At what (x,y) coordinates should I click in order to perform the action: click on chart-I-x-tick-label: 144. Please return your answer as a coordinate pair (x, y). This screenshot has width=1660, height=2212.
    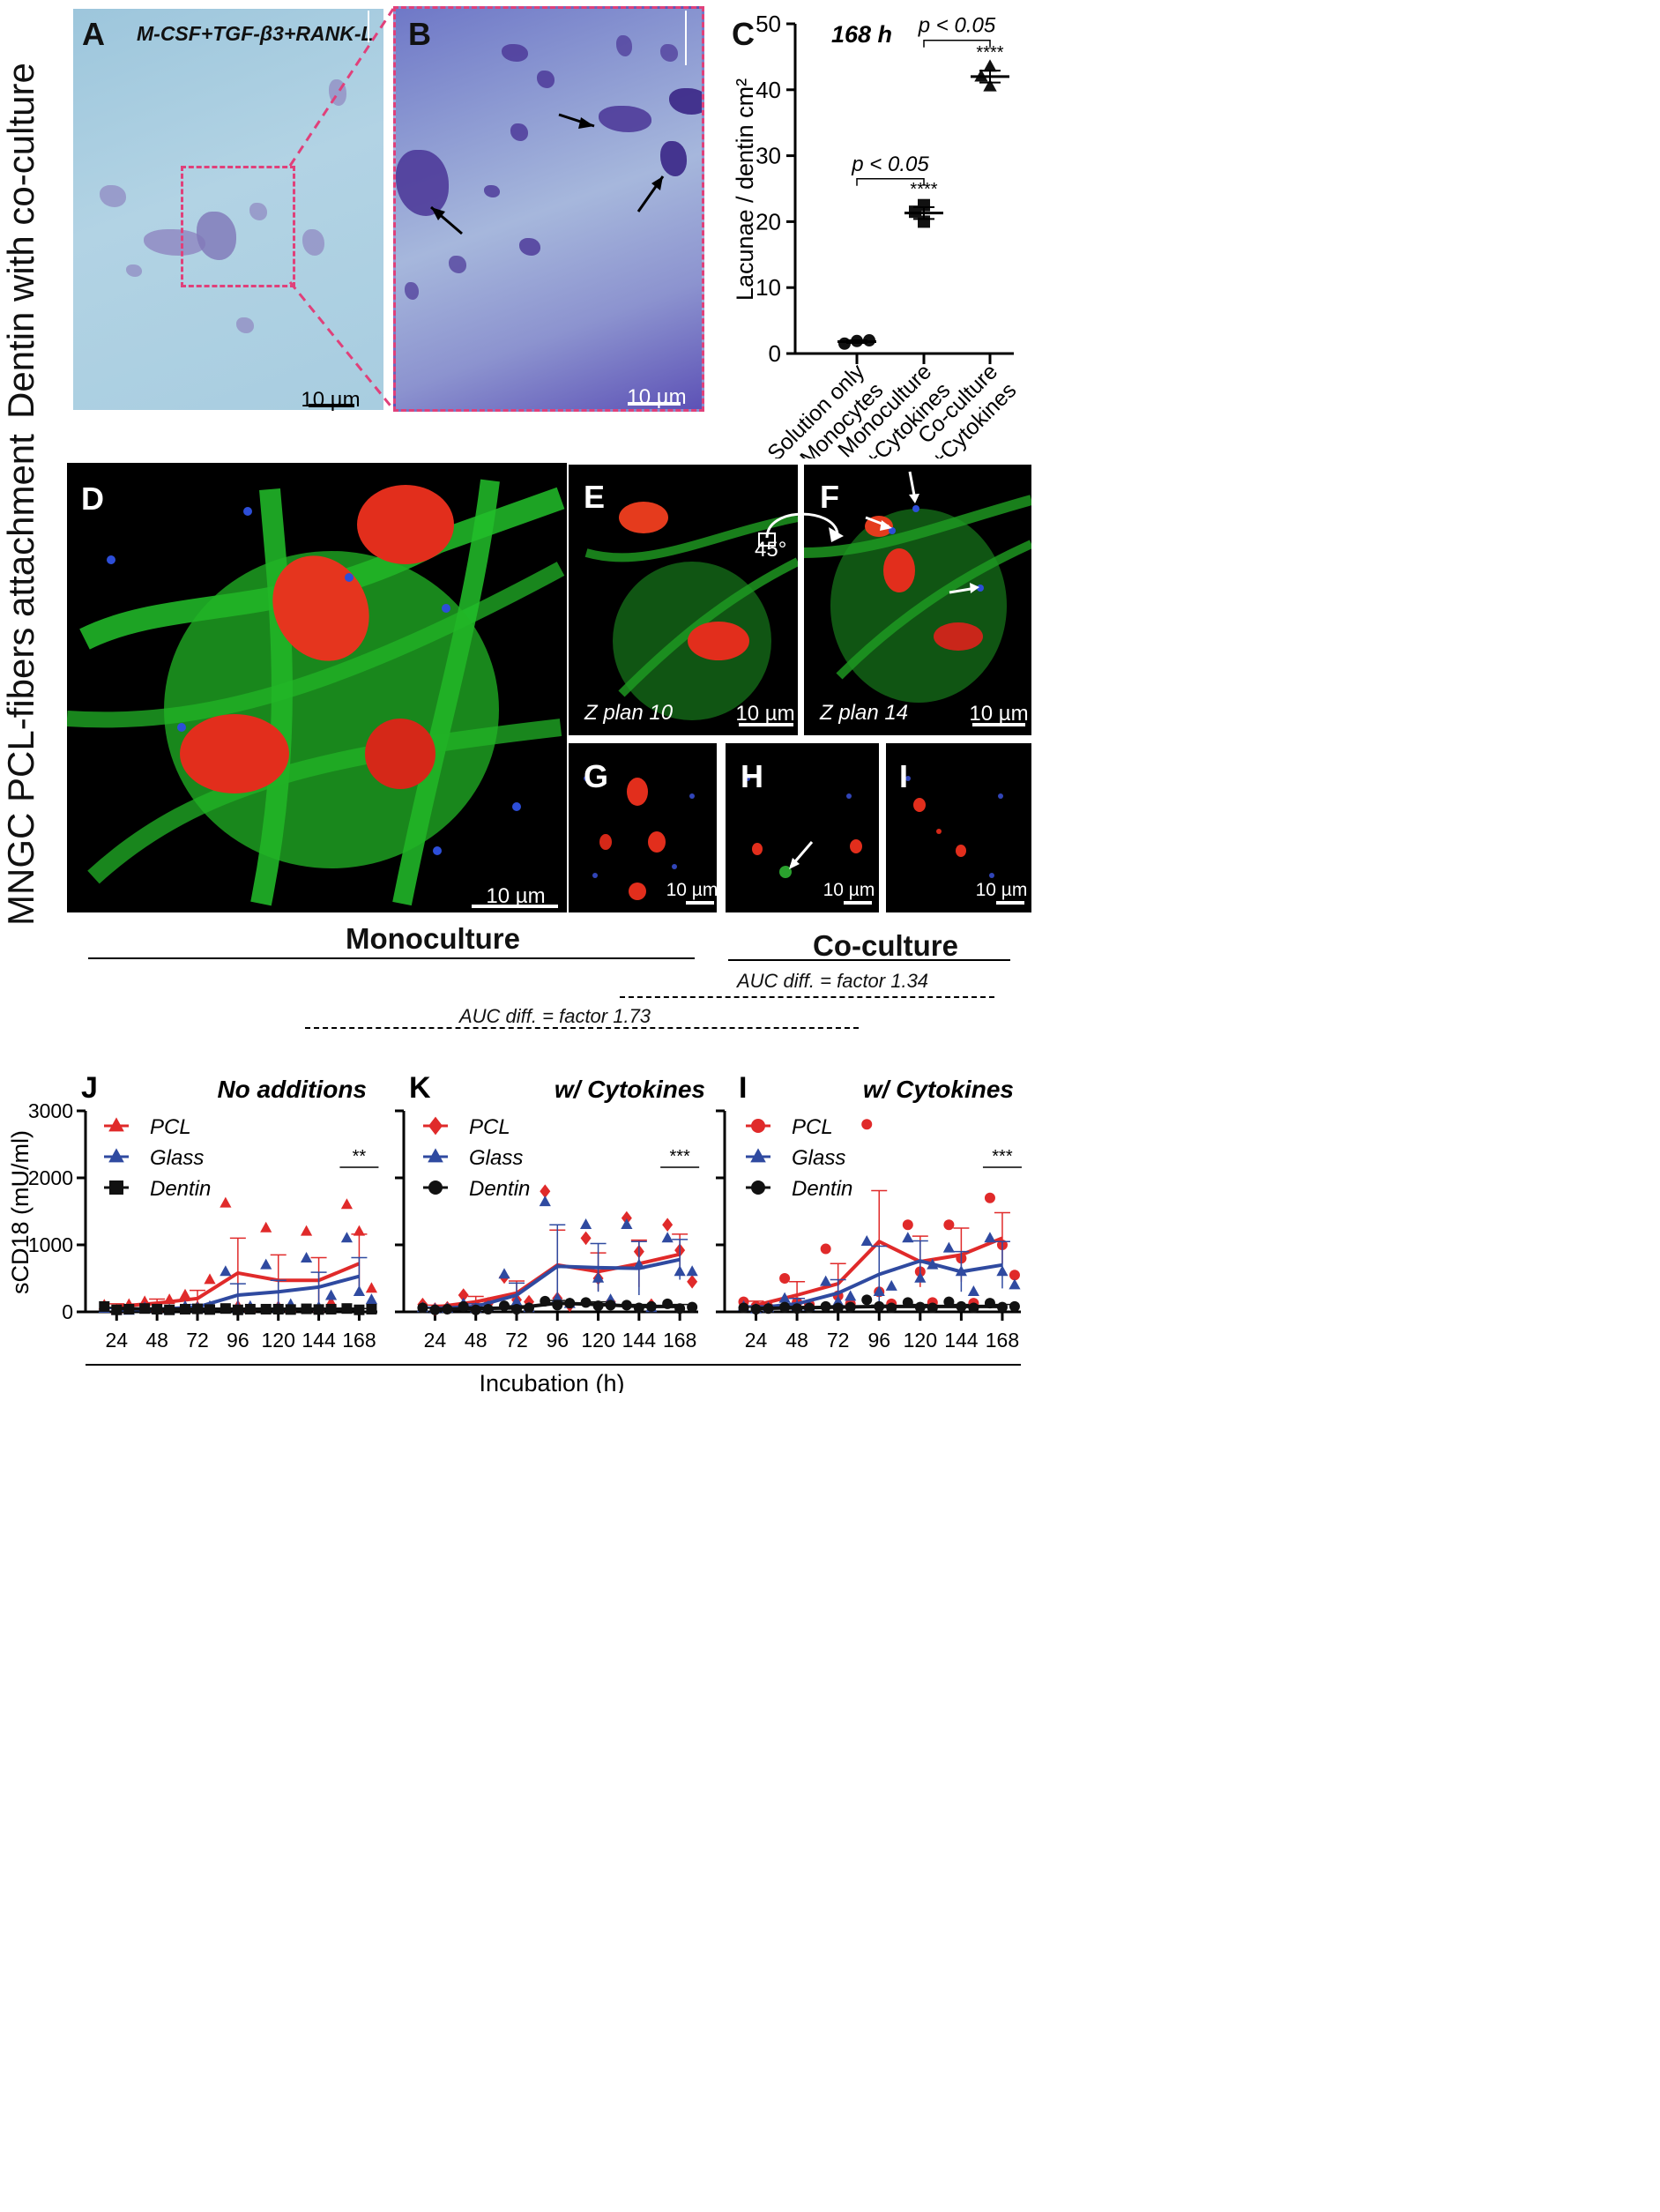
    Looking at the image, I should click on (962, 1340).